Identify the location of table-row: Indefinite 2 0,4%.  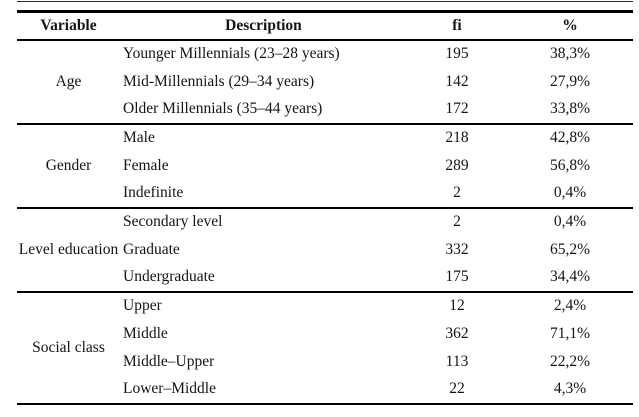
(325, 194).